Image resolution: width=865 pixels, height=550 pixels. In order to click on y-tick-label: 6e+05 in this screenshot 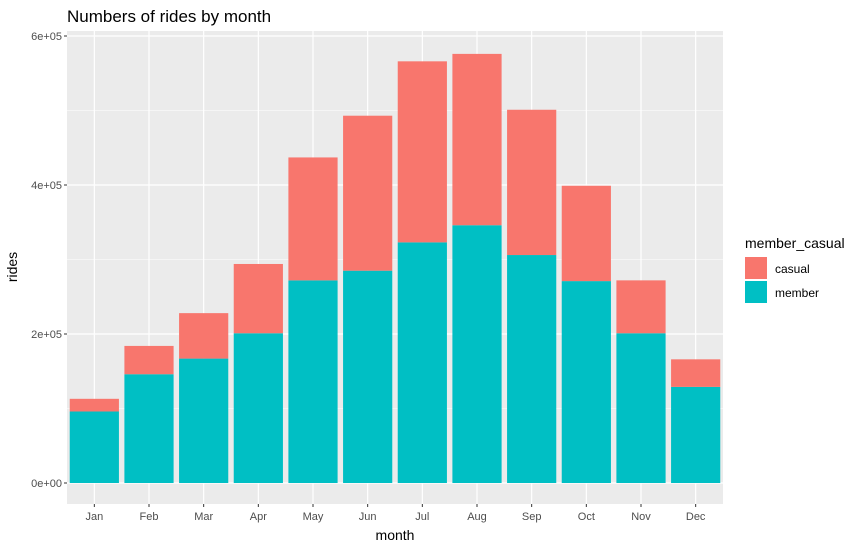, I will do `click(46, 37)`.